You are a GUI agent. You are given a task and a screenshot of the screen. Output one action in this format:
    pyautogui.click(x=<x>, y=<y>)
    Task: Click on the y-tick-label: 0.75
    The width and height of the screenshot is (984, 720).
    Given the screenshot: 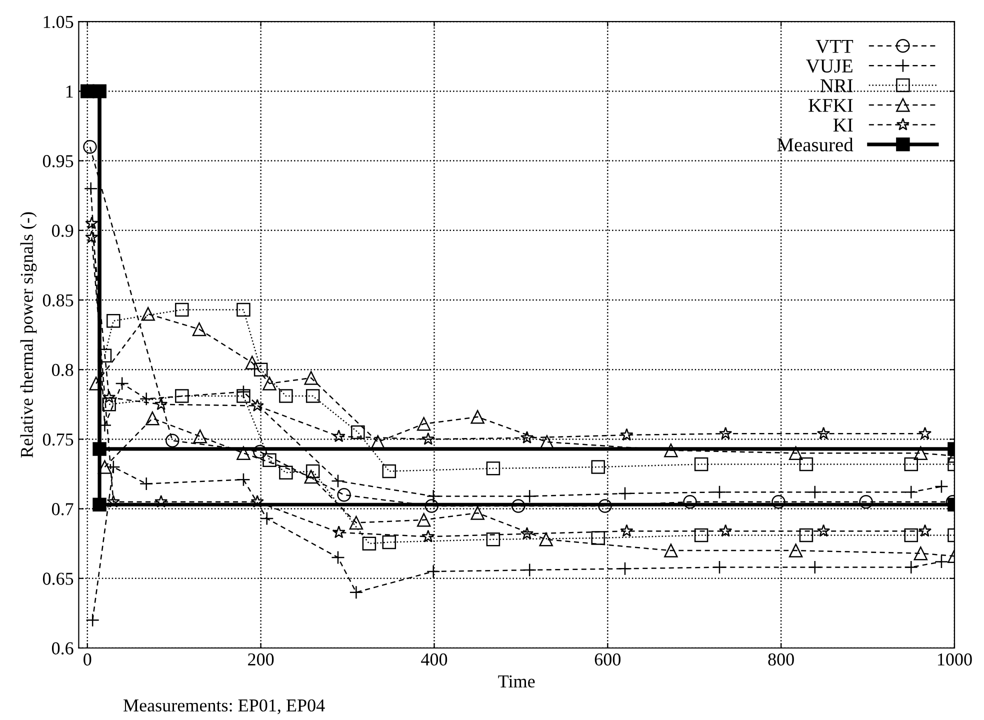 What is the action you would take?
    pyautogui.click(x=58, y=439)
    